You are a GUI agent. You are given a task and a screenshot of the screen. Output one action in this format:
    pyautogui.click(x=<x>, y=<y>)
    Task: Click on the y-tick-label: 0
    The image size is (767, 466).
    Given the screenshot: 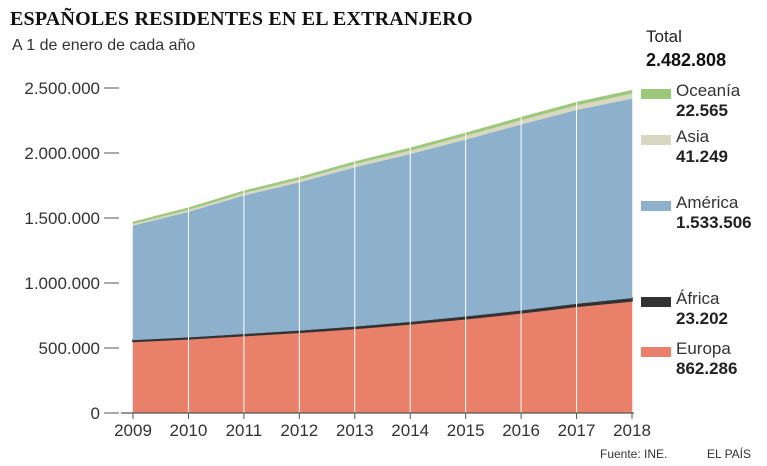 What is the action you would take?
    pyautogui.click(x=95, y=413)
    